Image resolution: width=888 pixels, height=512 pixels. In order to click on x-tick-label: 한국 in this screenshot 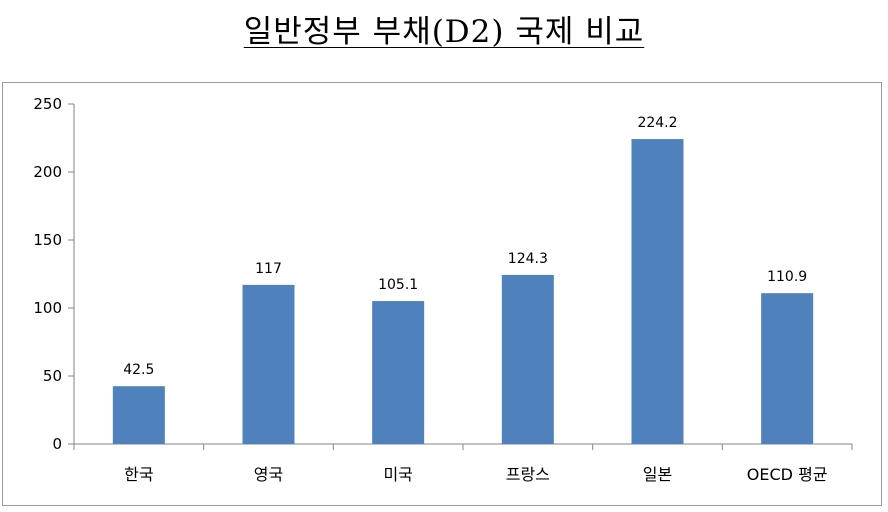, I will do `click(138, 474)`.